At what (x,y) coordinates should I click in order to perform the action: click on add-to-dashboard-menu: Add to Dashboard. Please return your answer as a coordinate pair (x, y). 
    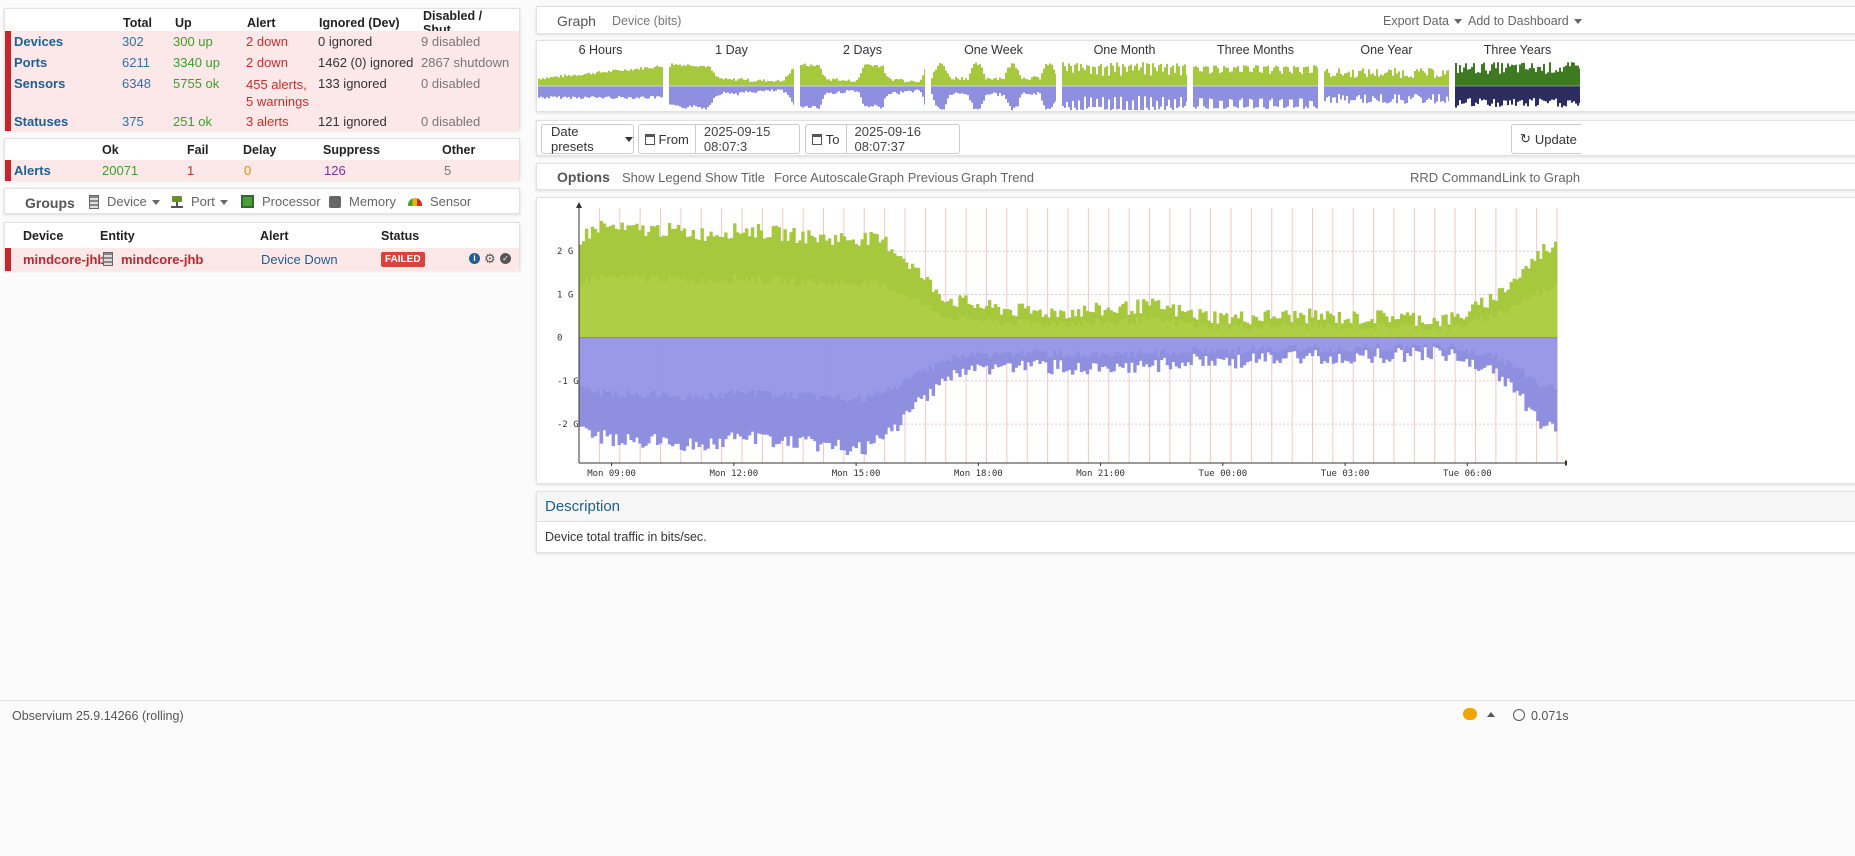
    Looking at the image, I should click on (1525, 21).